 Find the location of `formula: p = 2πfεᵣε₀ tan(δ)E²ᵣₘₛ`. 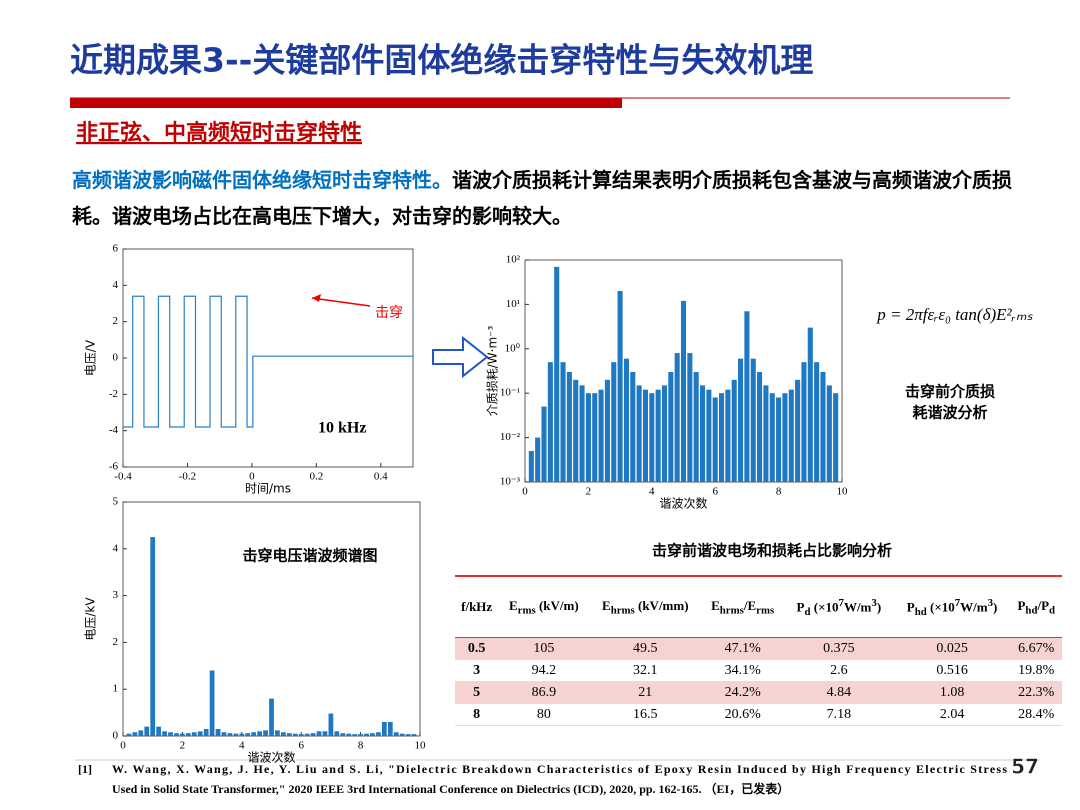

formula: p = 2πfεᵣε₀ tan(δ)E²ᵣₘₛ is located at coordinates (954, 314).